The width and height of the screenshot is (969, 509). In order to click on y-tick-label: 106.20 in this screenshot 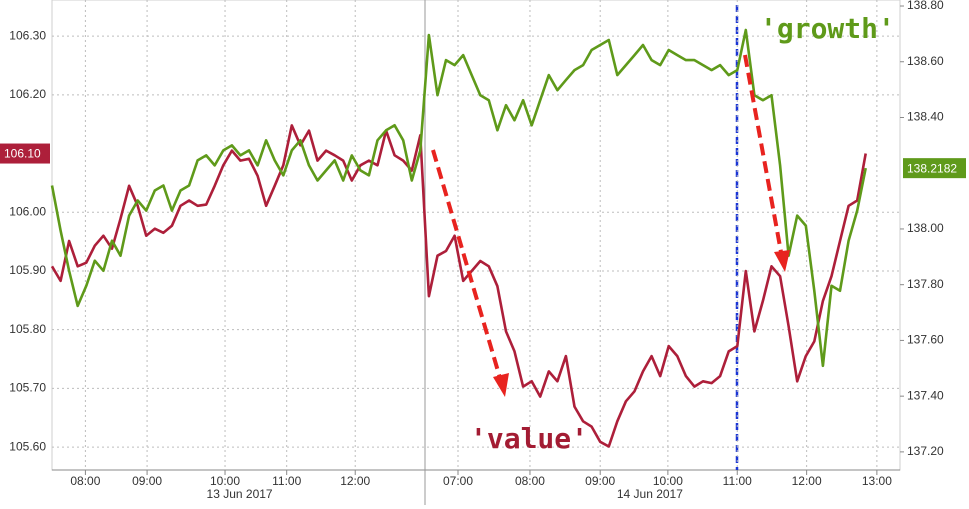, I will do `click(27, 94)`.